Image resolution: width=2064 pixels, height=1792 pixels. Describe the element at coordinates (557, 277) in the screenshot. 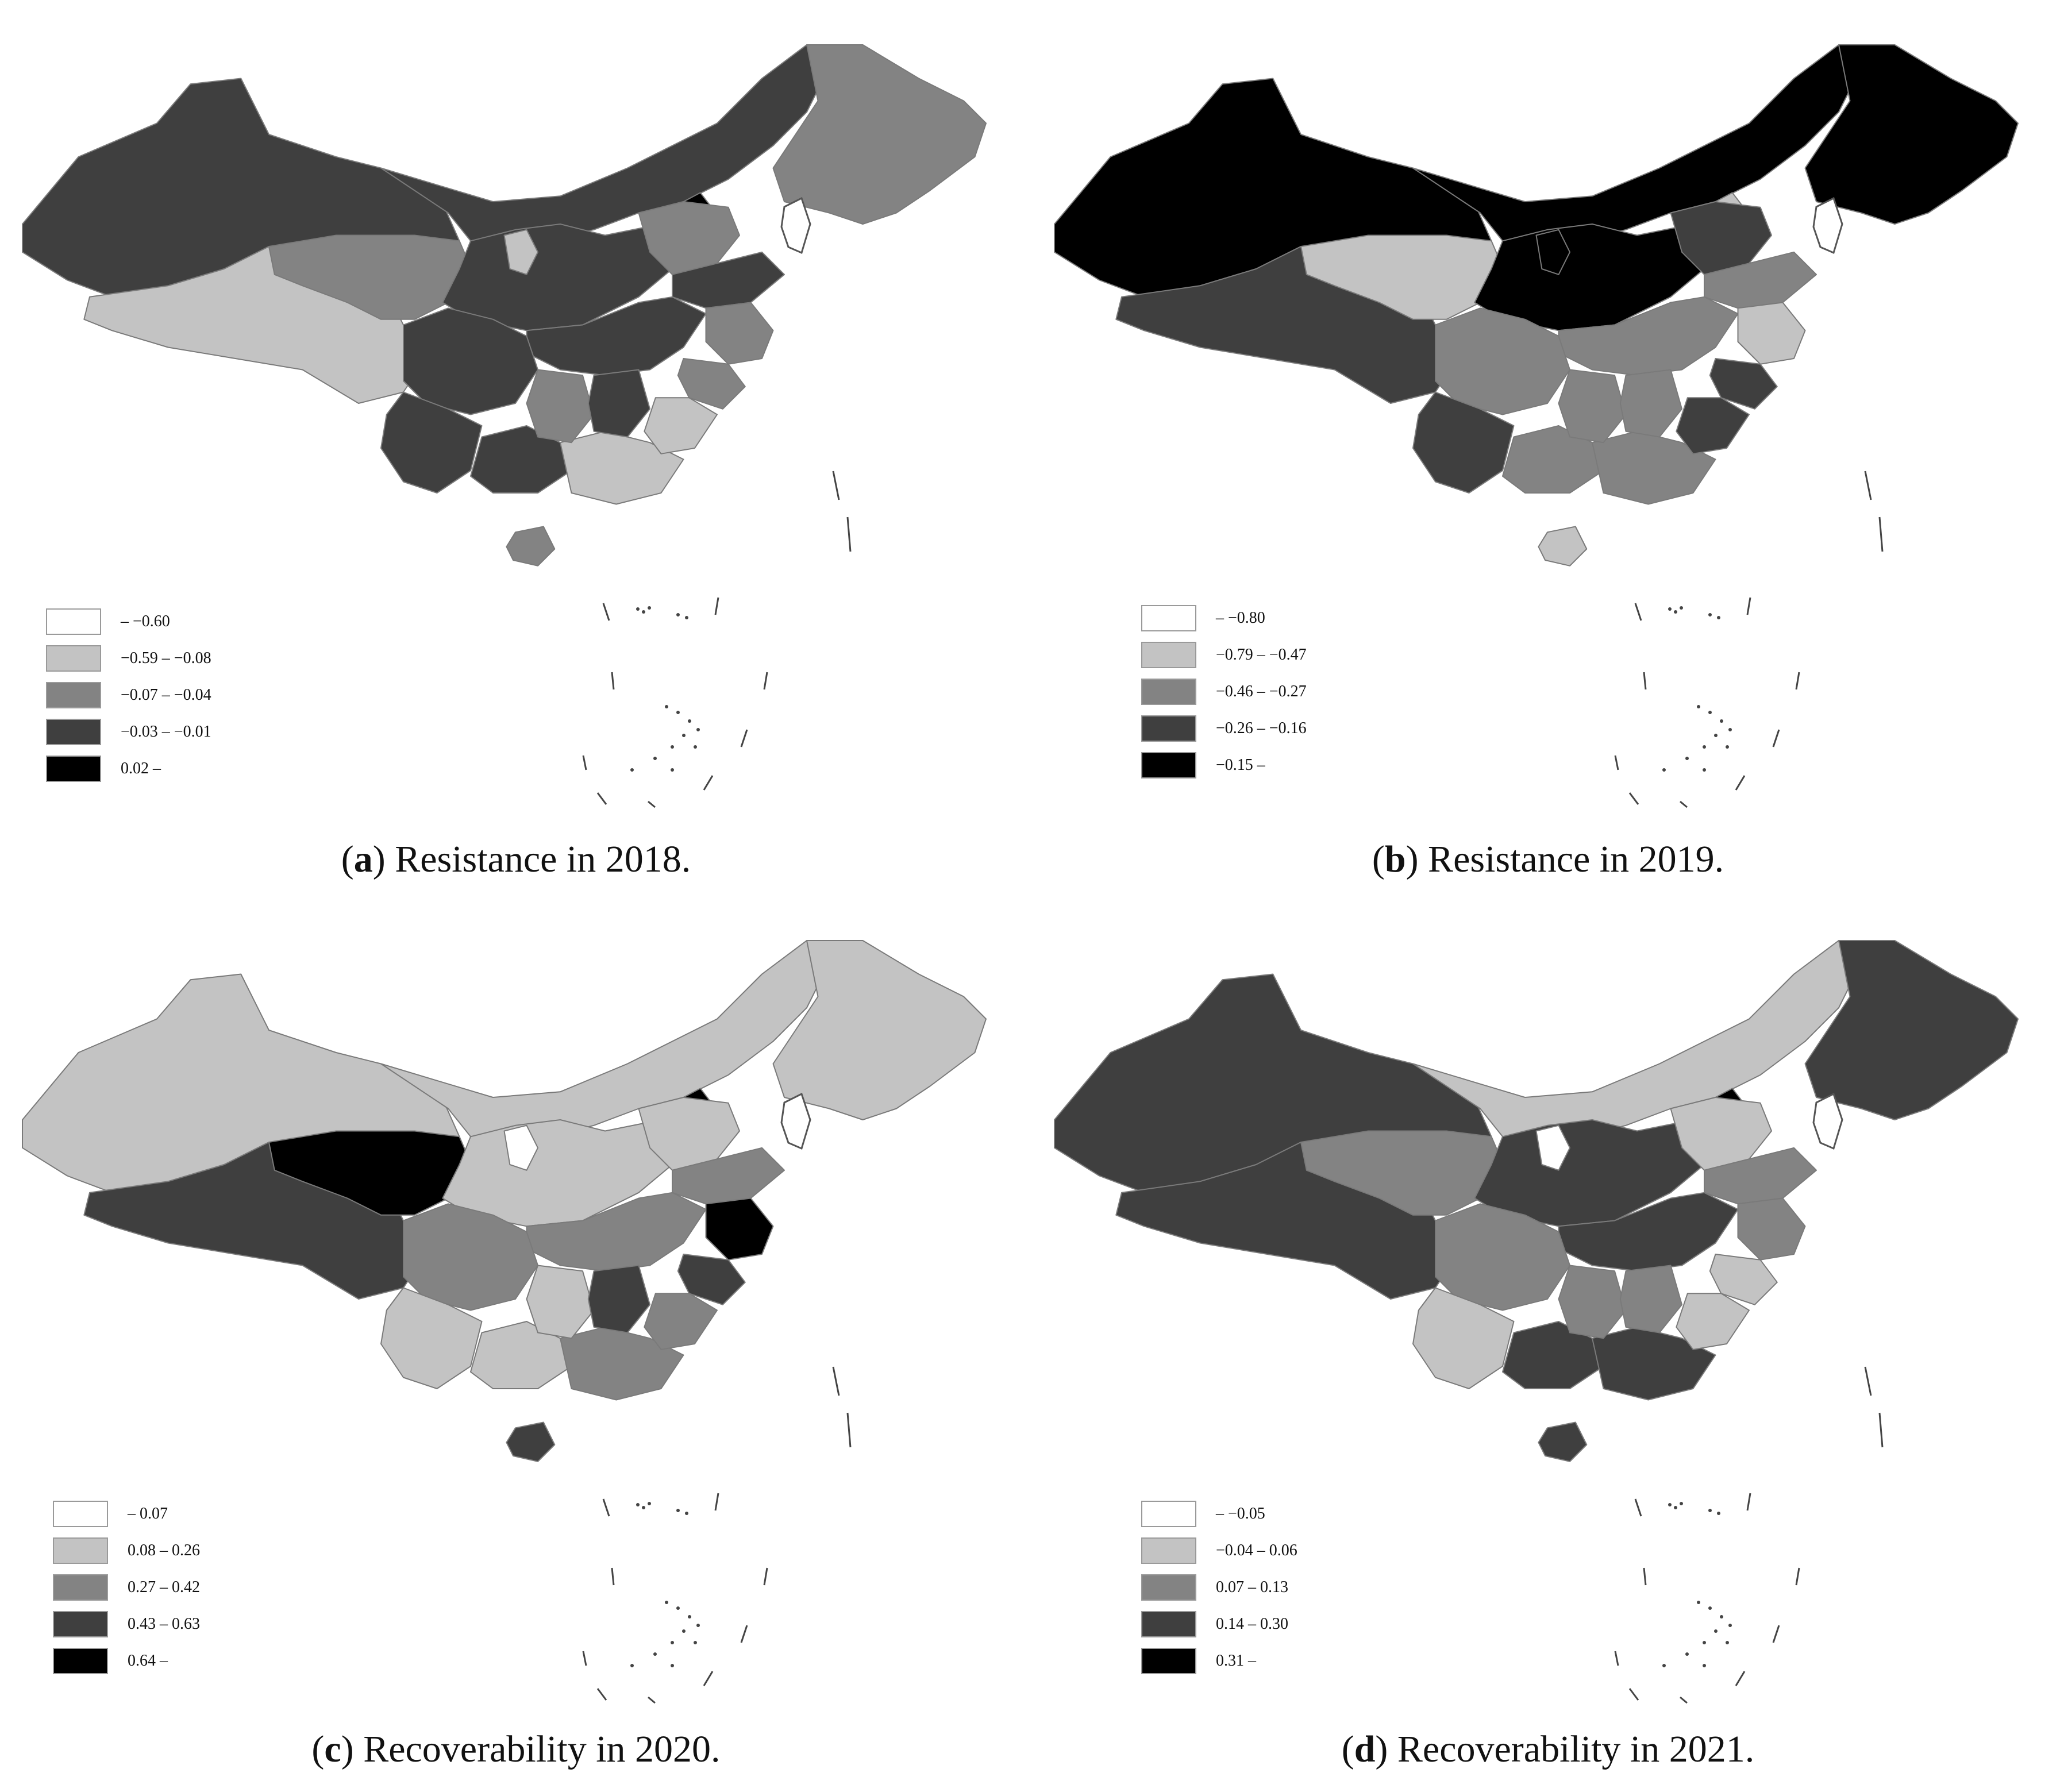

I see `region-north-china` at that location.